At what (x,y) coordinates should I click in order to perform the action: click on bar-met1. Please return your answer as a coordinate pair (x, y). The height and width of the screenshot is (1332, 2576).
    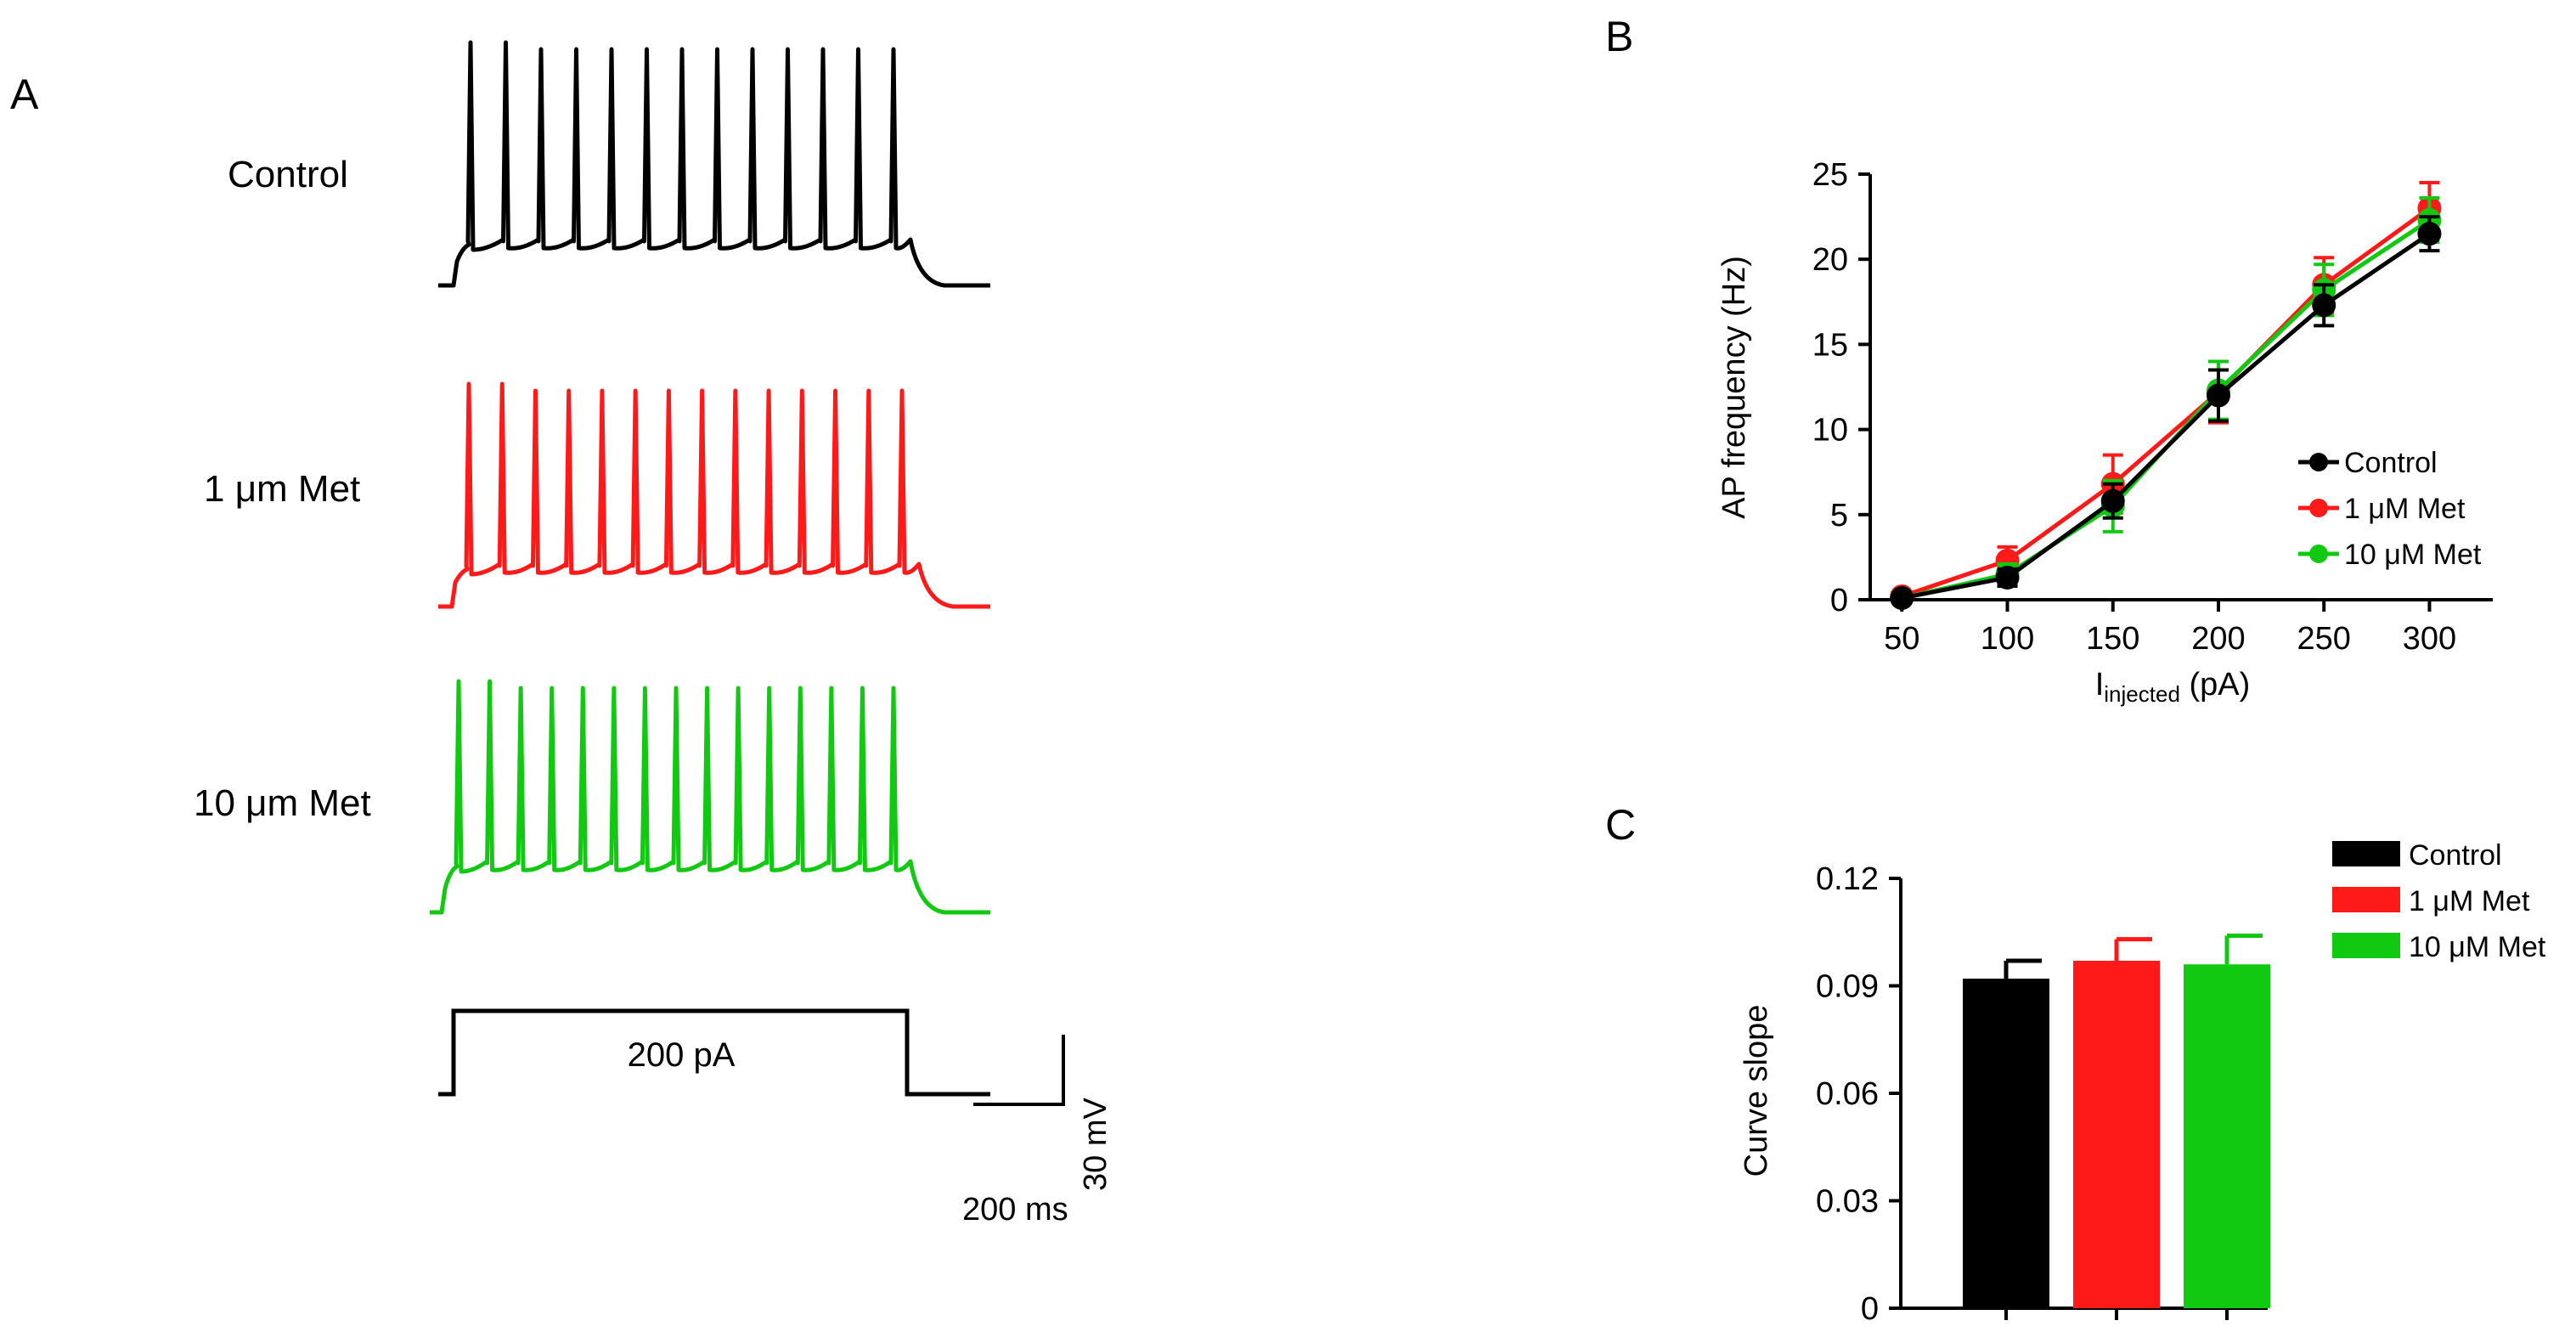
    Looking at the image, I should click on (2116, 1134).